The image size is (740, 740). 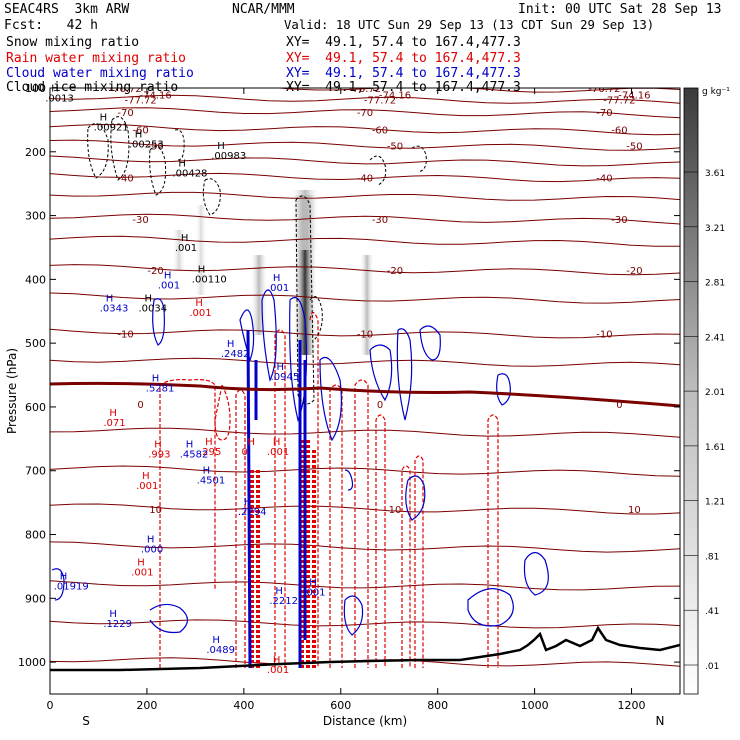 What do you see at coordinates (365, 721) in the screenshot?
I see `x-axis-label: Distance (km)` at bounding box center [365, 721].